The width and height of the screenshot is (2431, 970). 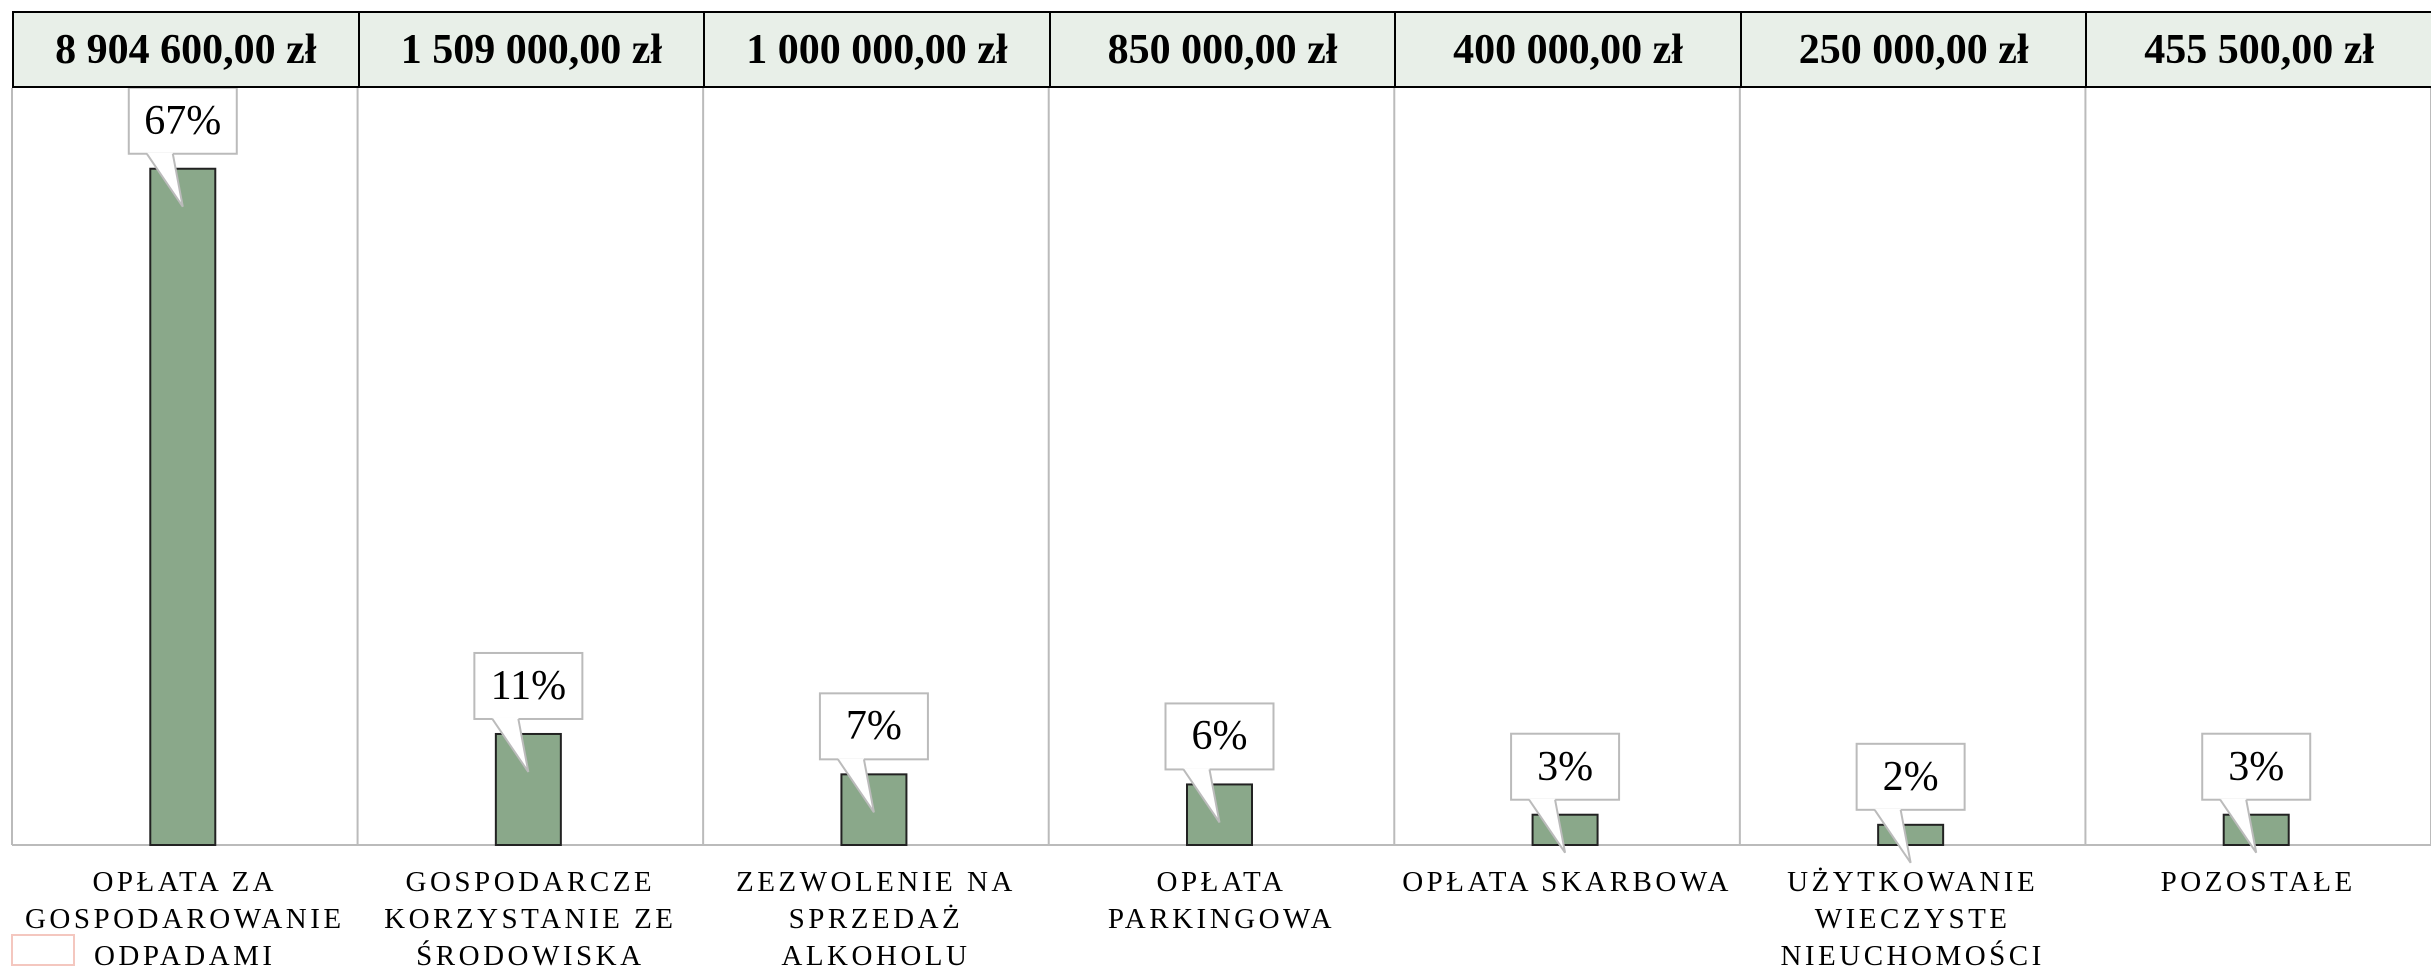 What do you see at coordinates (877, 49) in the screenshot?
I see `header-amount: 1 000 000,00 zł` at bounding box center [877, 49].